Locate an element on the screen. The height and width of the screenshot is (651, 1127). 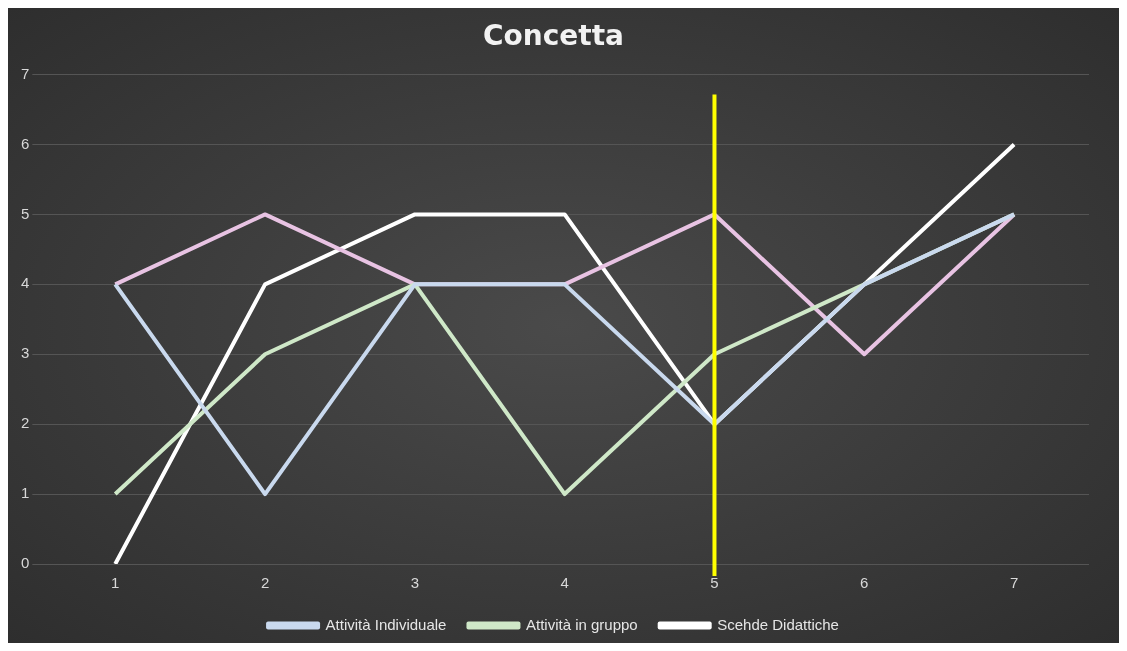
x-tick-label: 1 is located at coordinates (115, 583).